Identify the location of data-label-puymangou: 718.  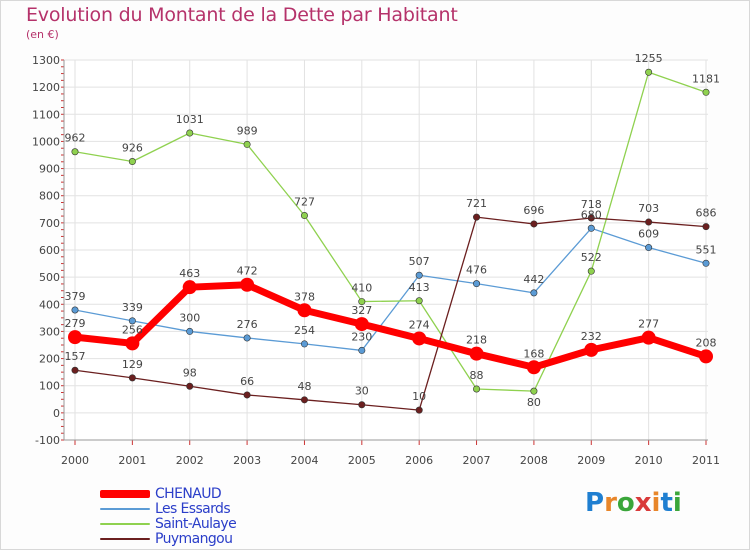
(591, 204).